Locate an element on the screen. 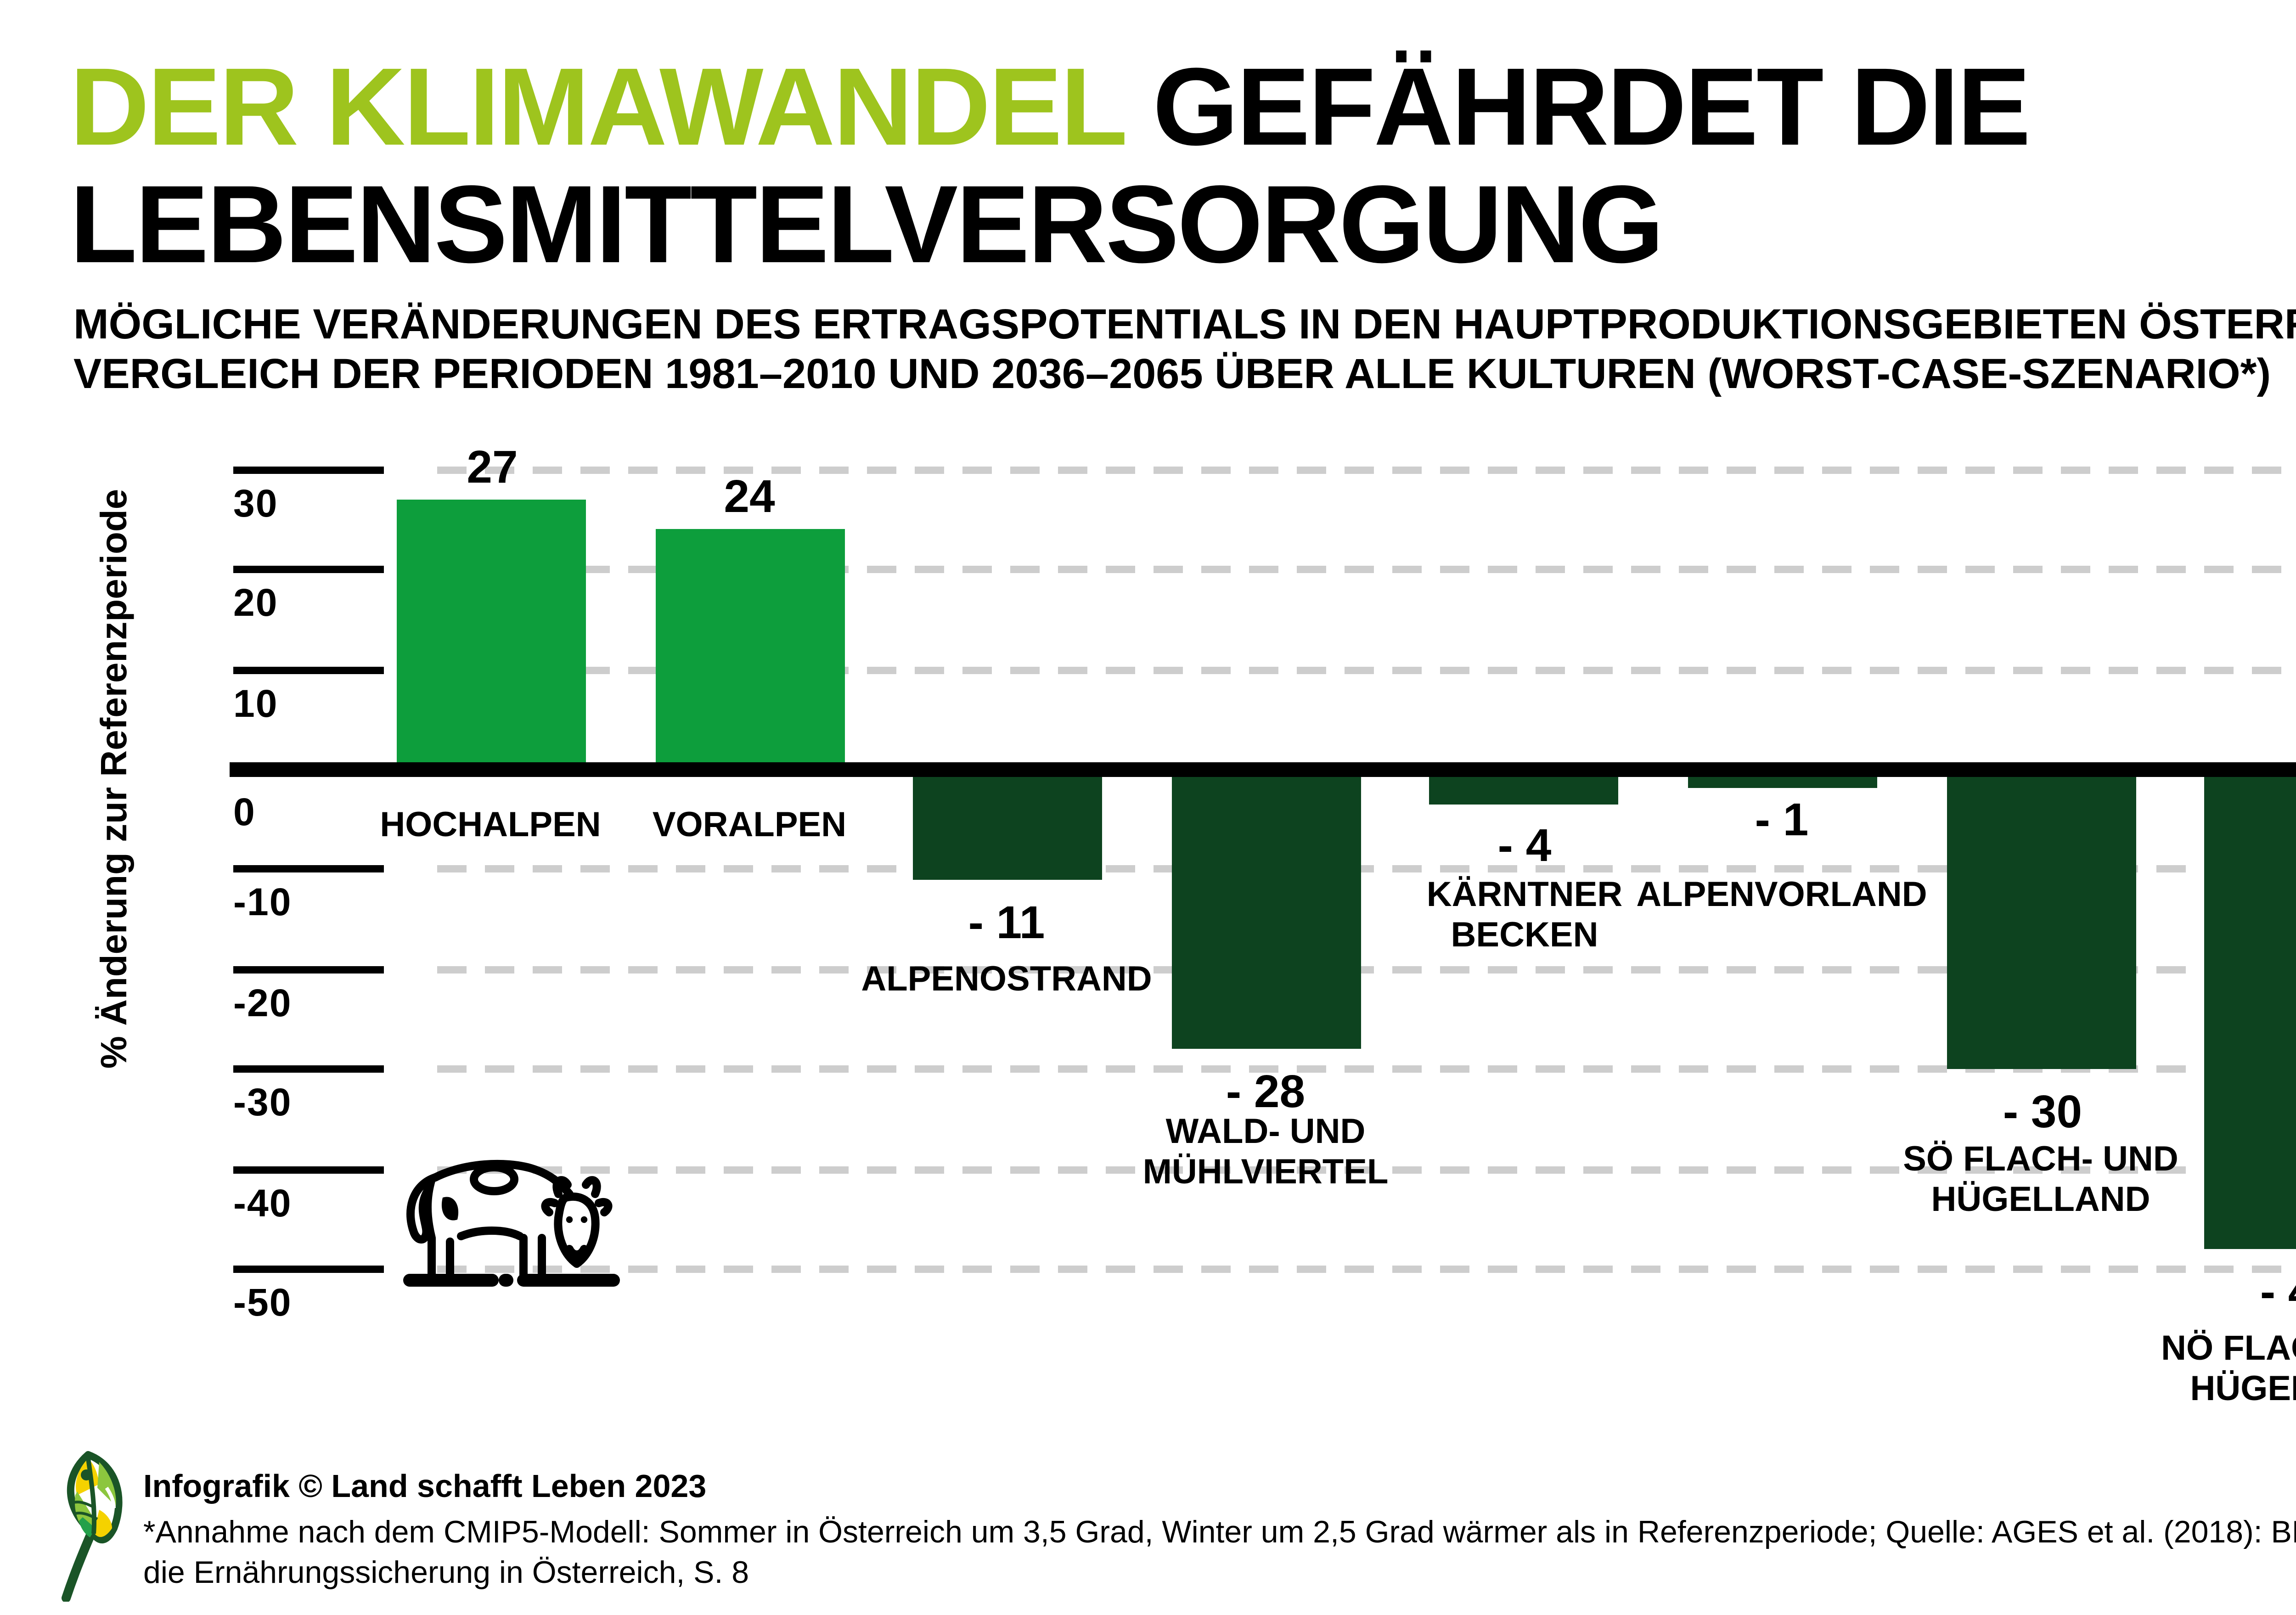 The image size is (2296, 1615). category-label-alpenvorland: ALPENVORLAND is located at coordinates (1782, 895).